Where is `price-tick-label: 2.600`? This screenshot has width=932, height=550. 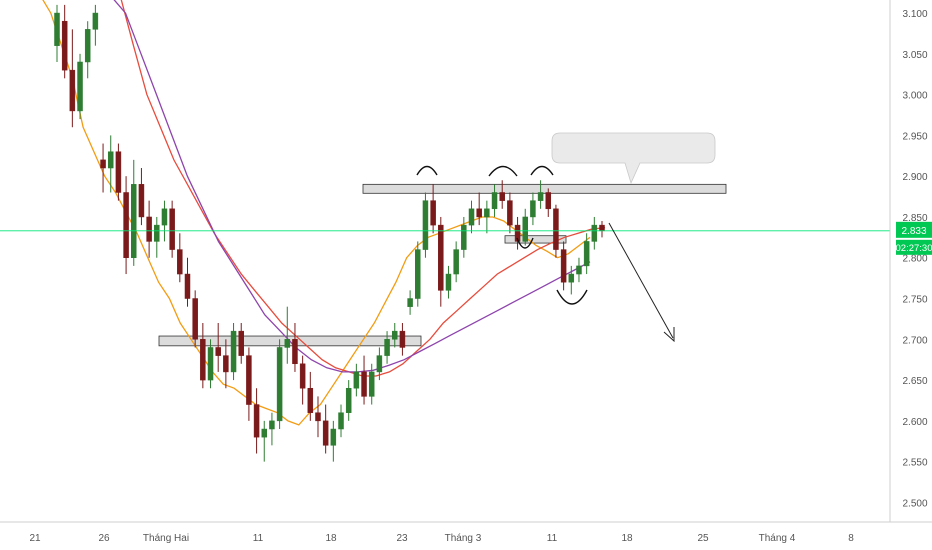 price-tick-label: 2.600 is located at coordinates (914, 422).